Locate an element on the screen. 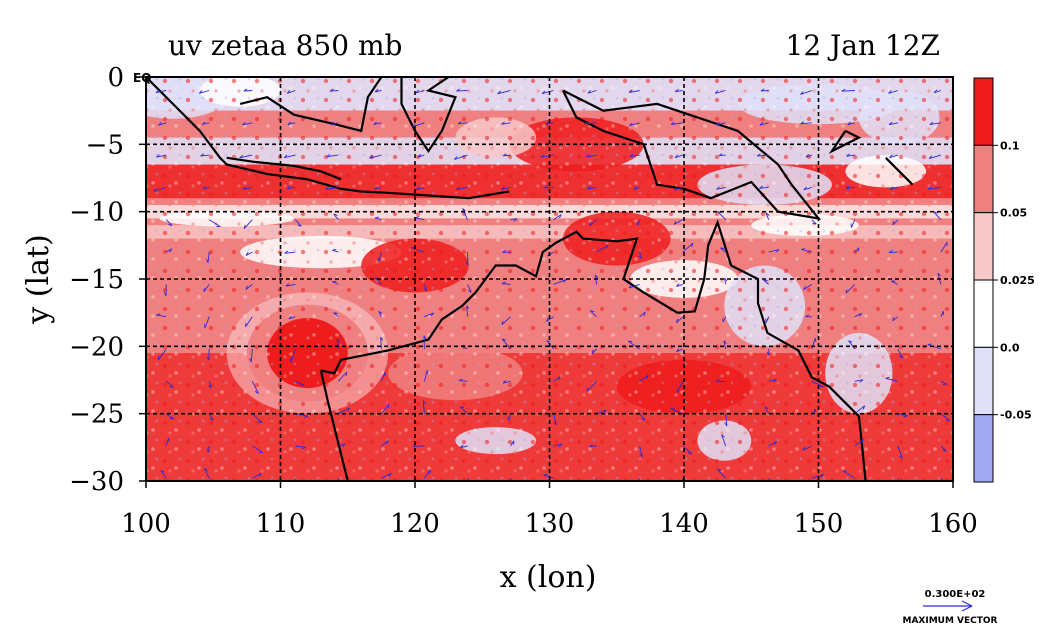 The width and height of the screenshot is (1056, 631). y-tick-label: 0 is located at coordinates (115, 78).